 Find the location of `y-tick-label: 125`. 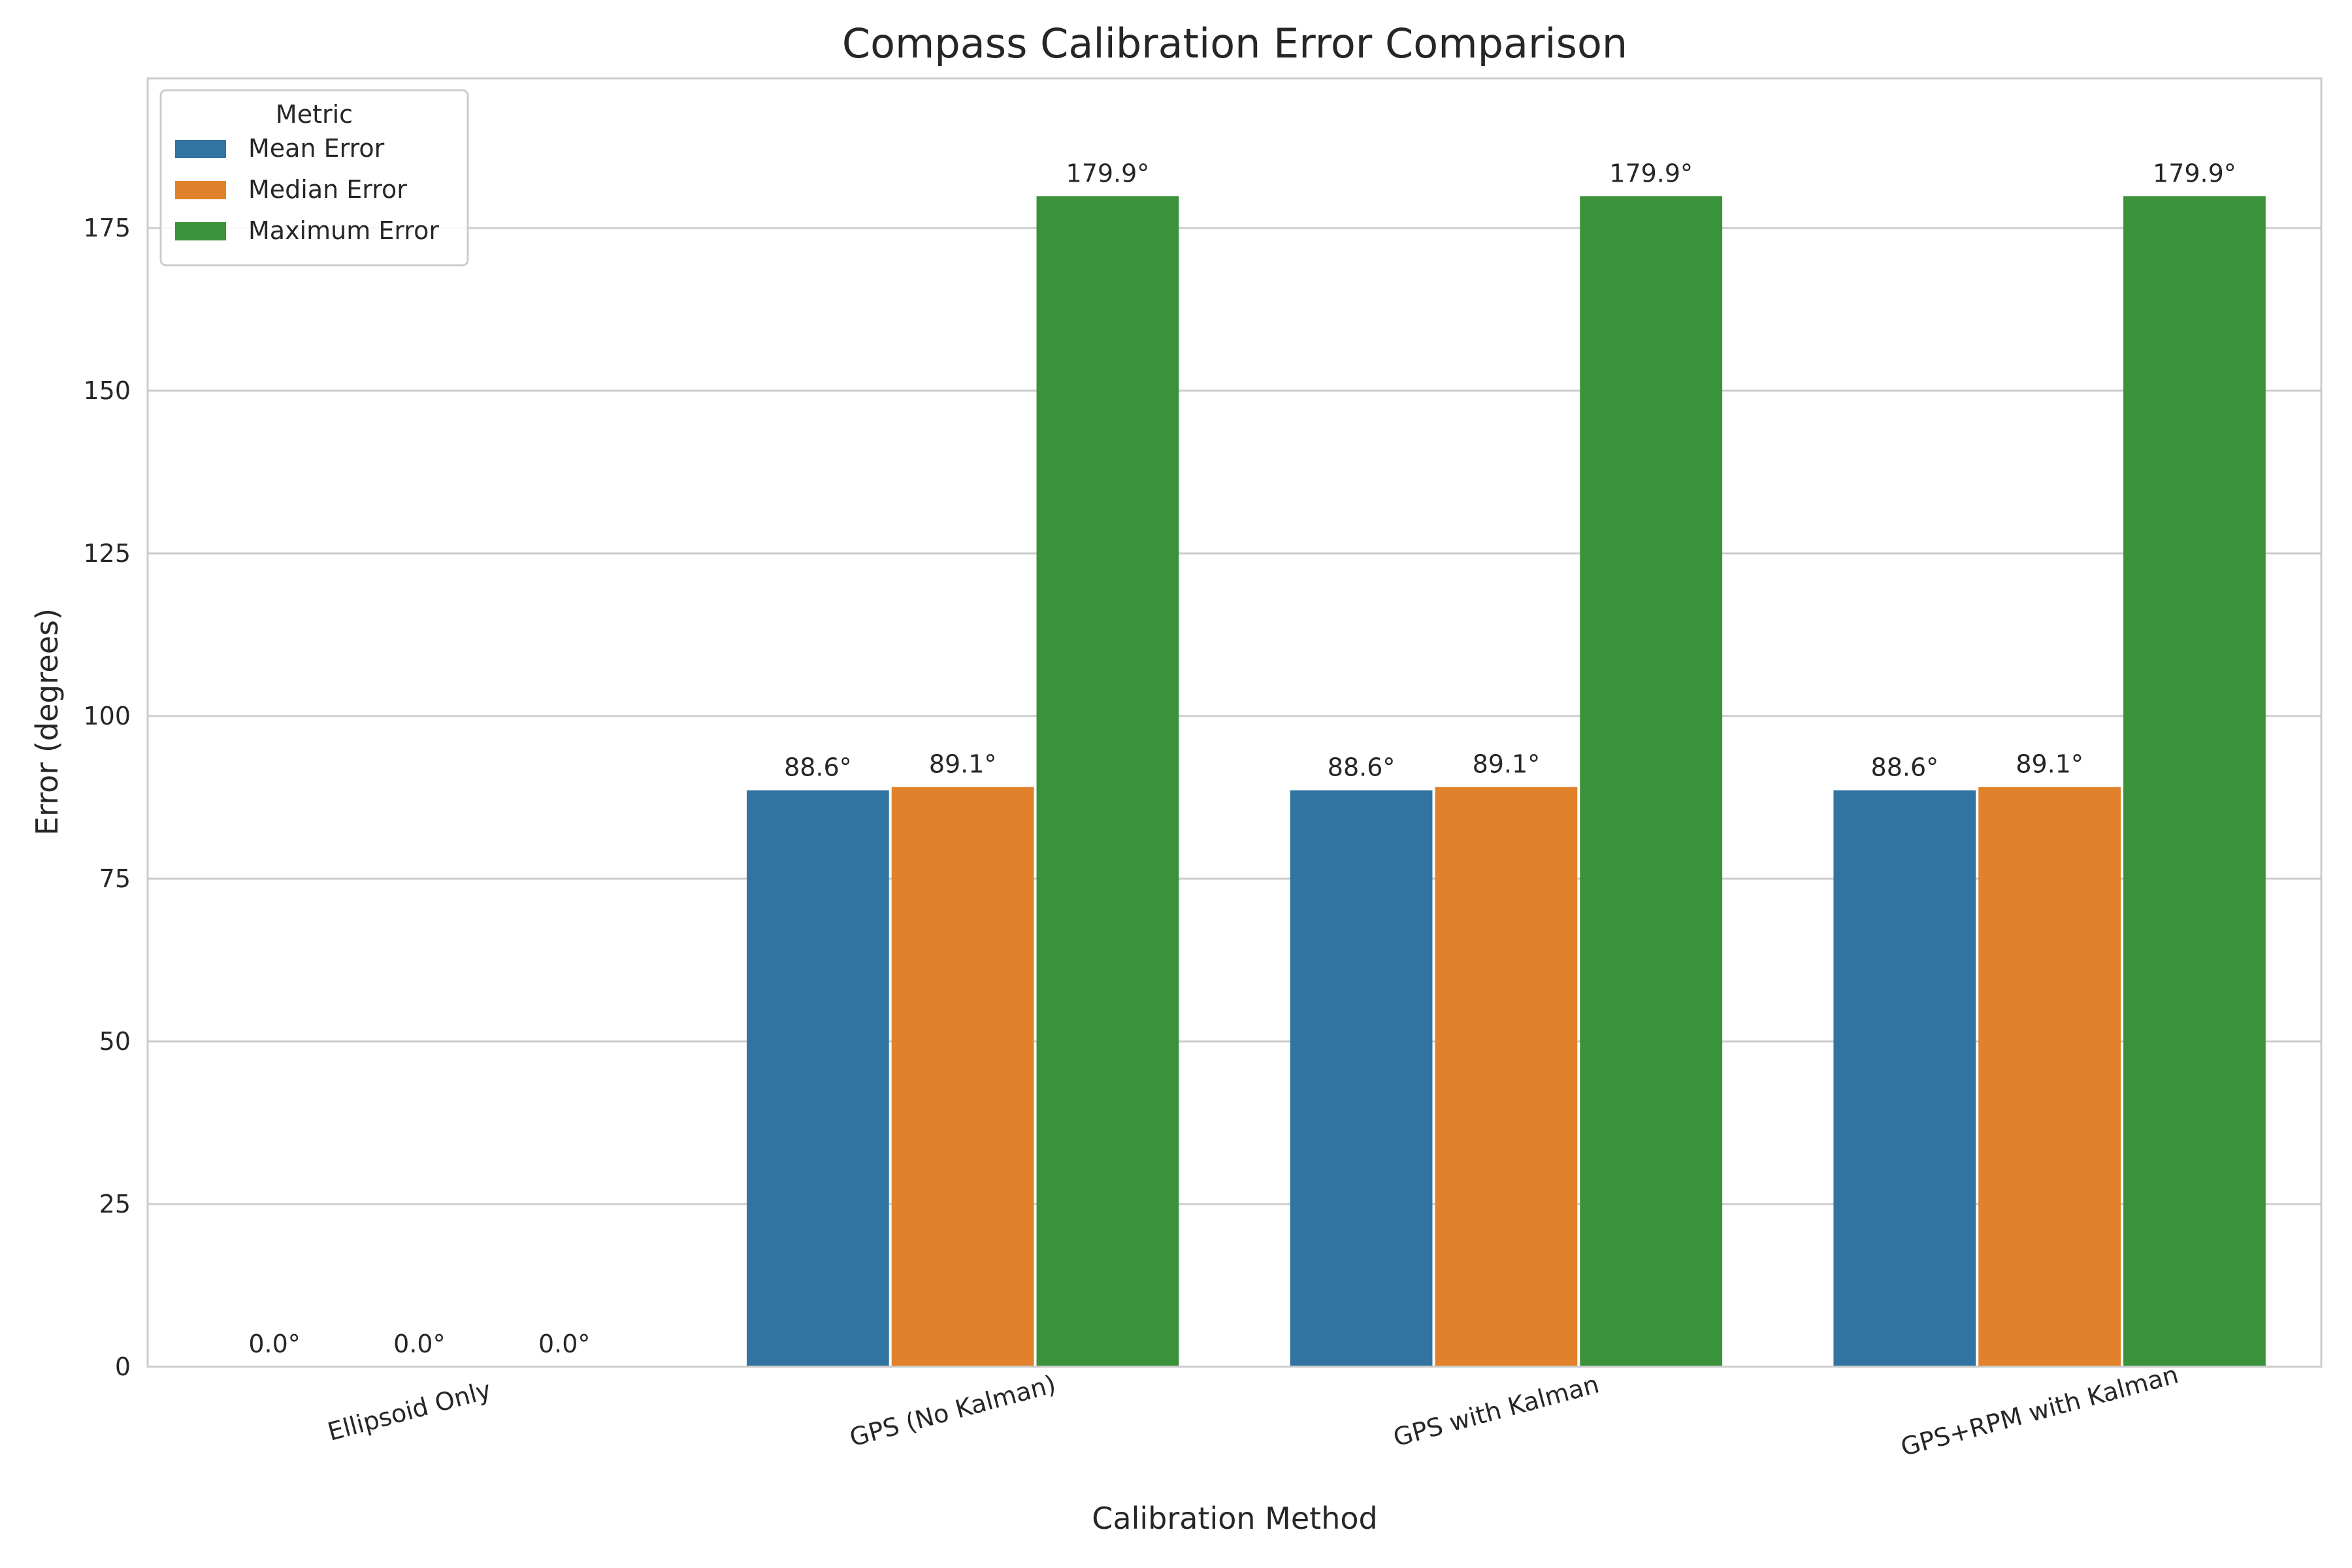

y-tick-label: 125 is located at coordinates (107, 553).